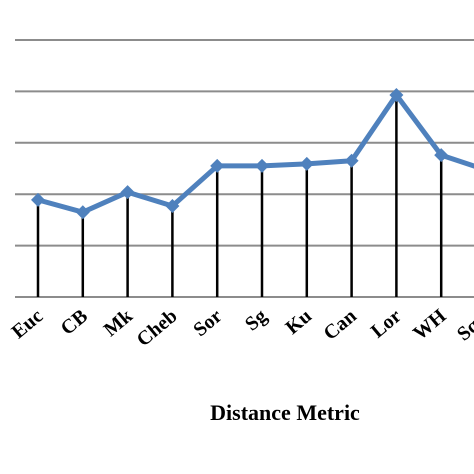 The image size is (474, 474). Describe the element at coordinates (119, 322) in the screenshot. I see `x-tick-label: Mk` at that location.